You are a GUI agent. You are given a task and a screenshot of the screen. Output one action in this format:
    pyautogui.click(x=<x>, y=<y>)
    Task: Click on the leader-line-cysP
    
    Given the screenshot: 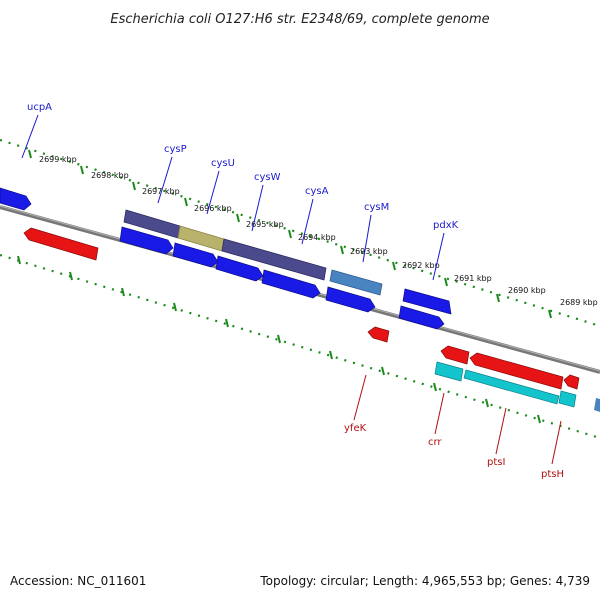 What is the action you would take?
    pyautogui.click(x=165, y=180)
    